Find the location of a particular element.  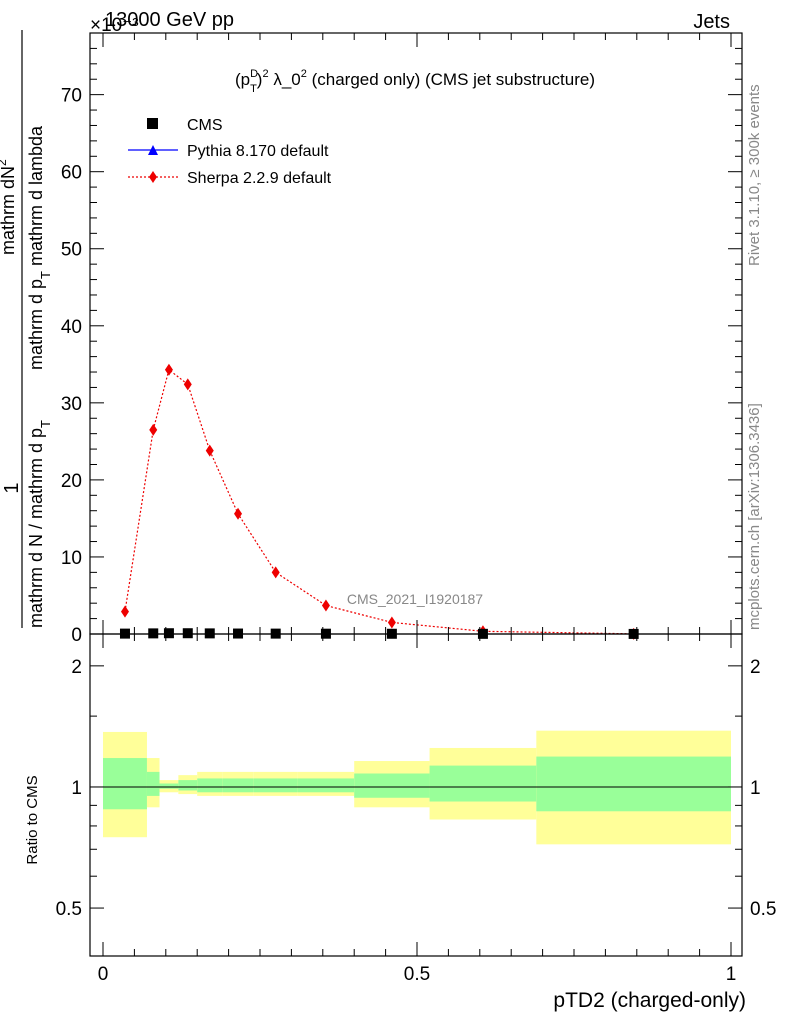

legend-pythia-label: Pythia 8.170 default is located at coordinates (258, 151).